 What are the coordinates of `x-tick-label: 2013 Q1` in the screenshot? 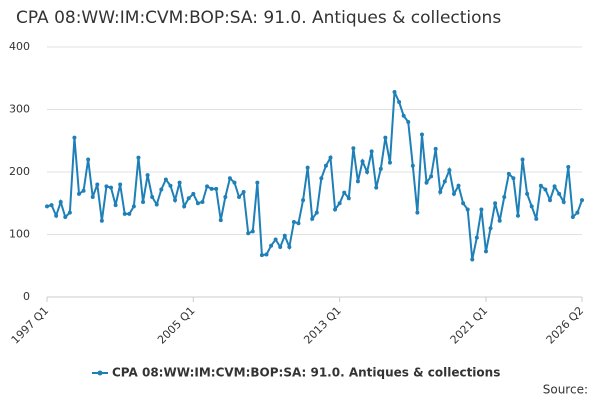 It's located at (322, 325).